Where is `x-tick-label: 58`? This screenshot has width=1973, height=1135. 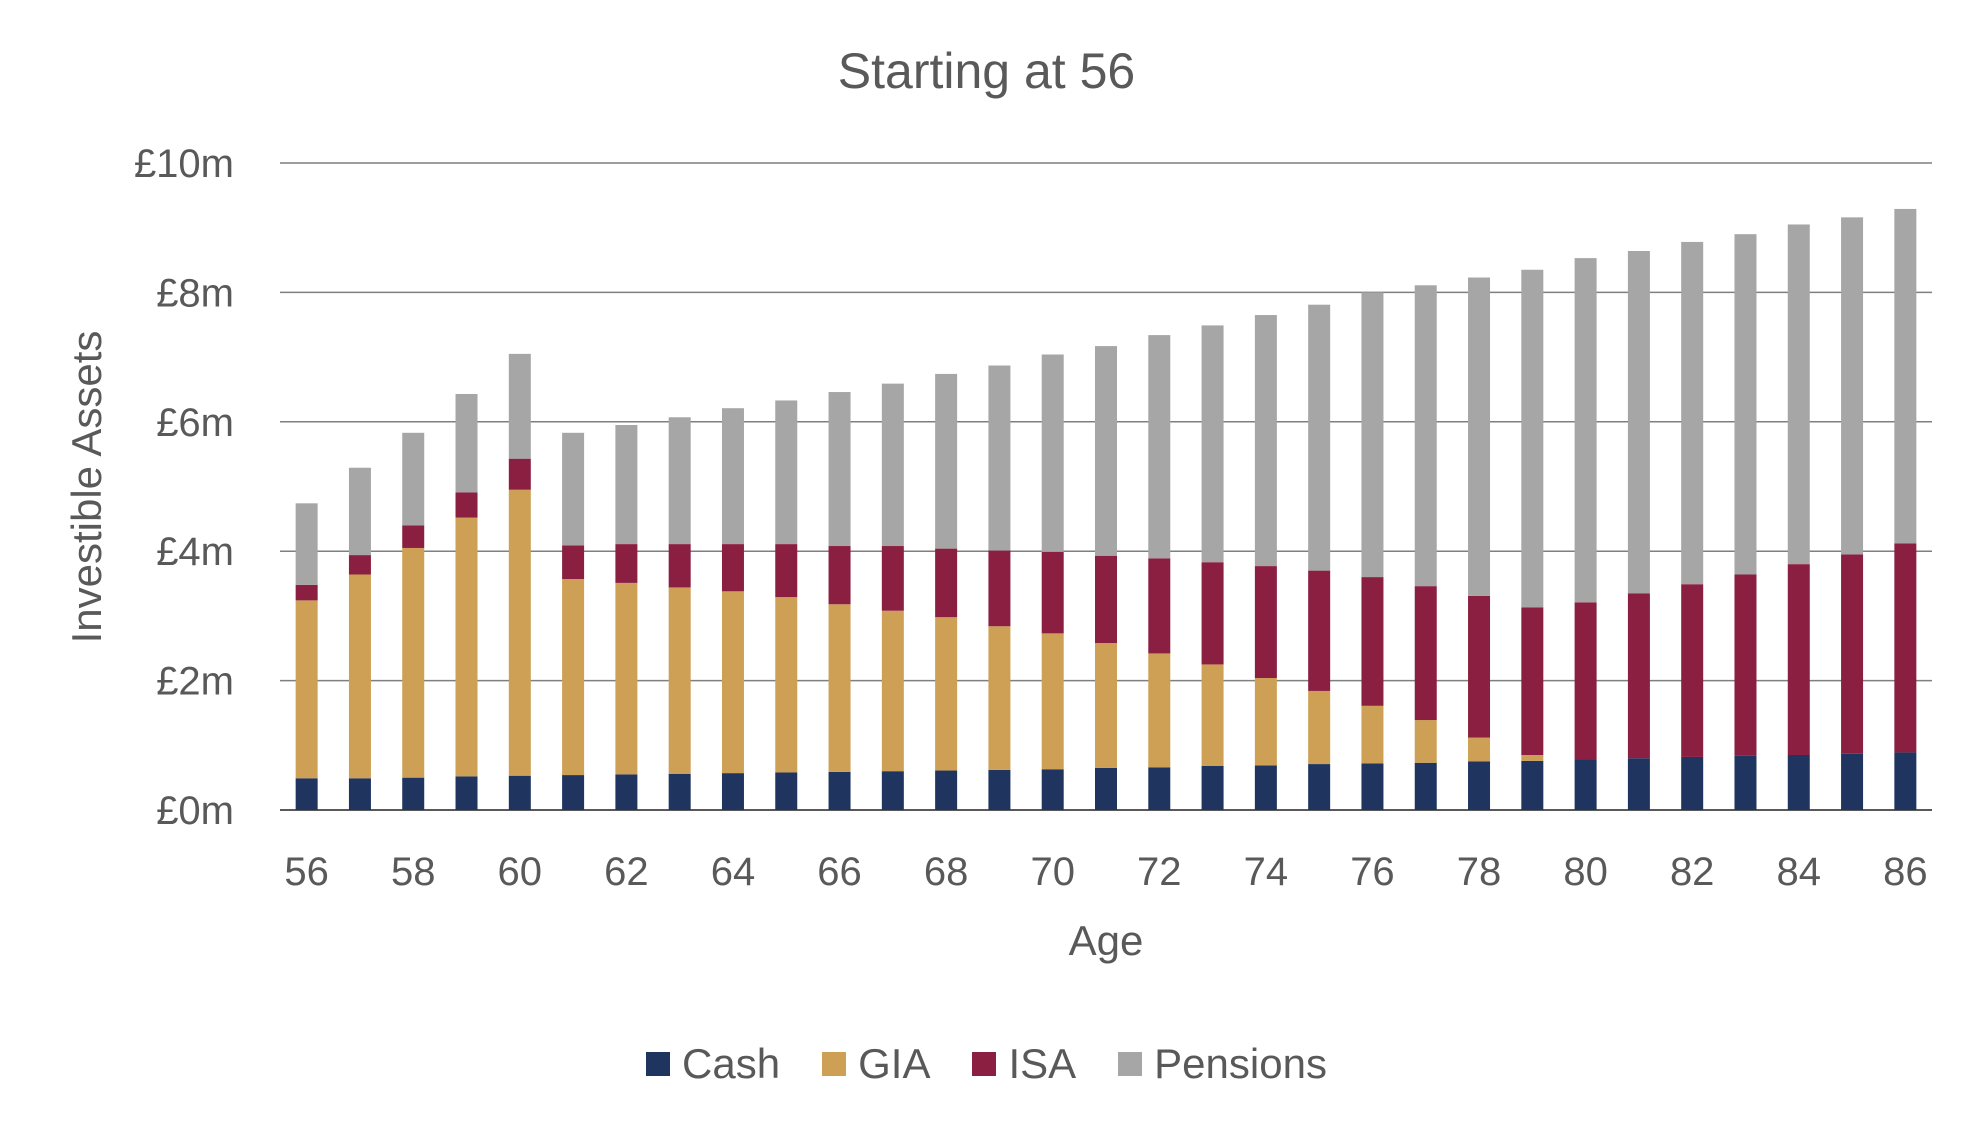
x-tick-label: 58 is located at coordinates (413, 872).